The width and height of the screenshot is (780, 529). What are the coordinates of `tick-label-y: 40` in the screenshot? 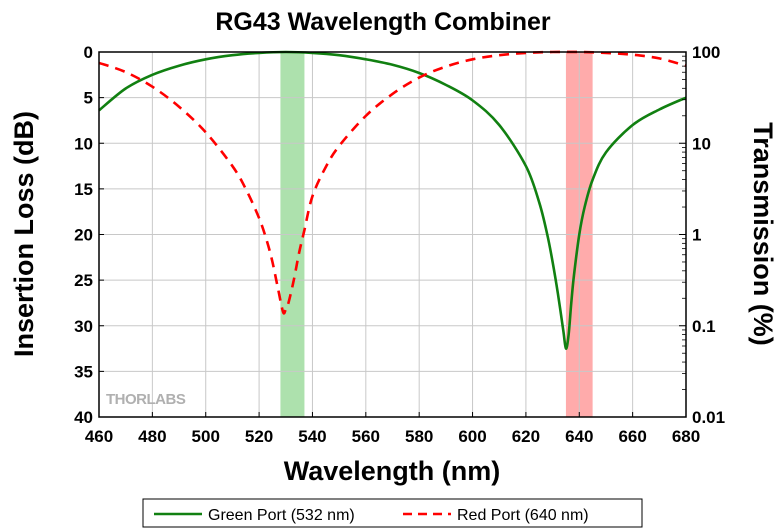 It's located at (83, 417).